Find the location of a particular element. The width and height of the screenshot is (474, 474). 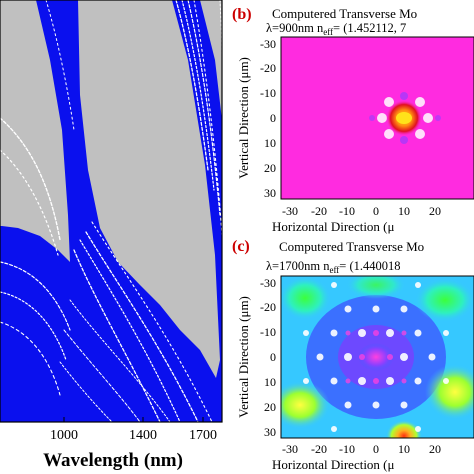

panel-c-x-tick: 20 is located at coordinates (435, 449).